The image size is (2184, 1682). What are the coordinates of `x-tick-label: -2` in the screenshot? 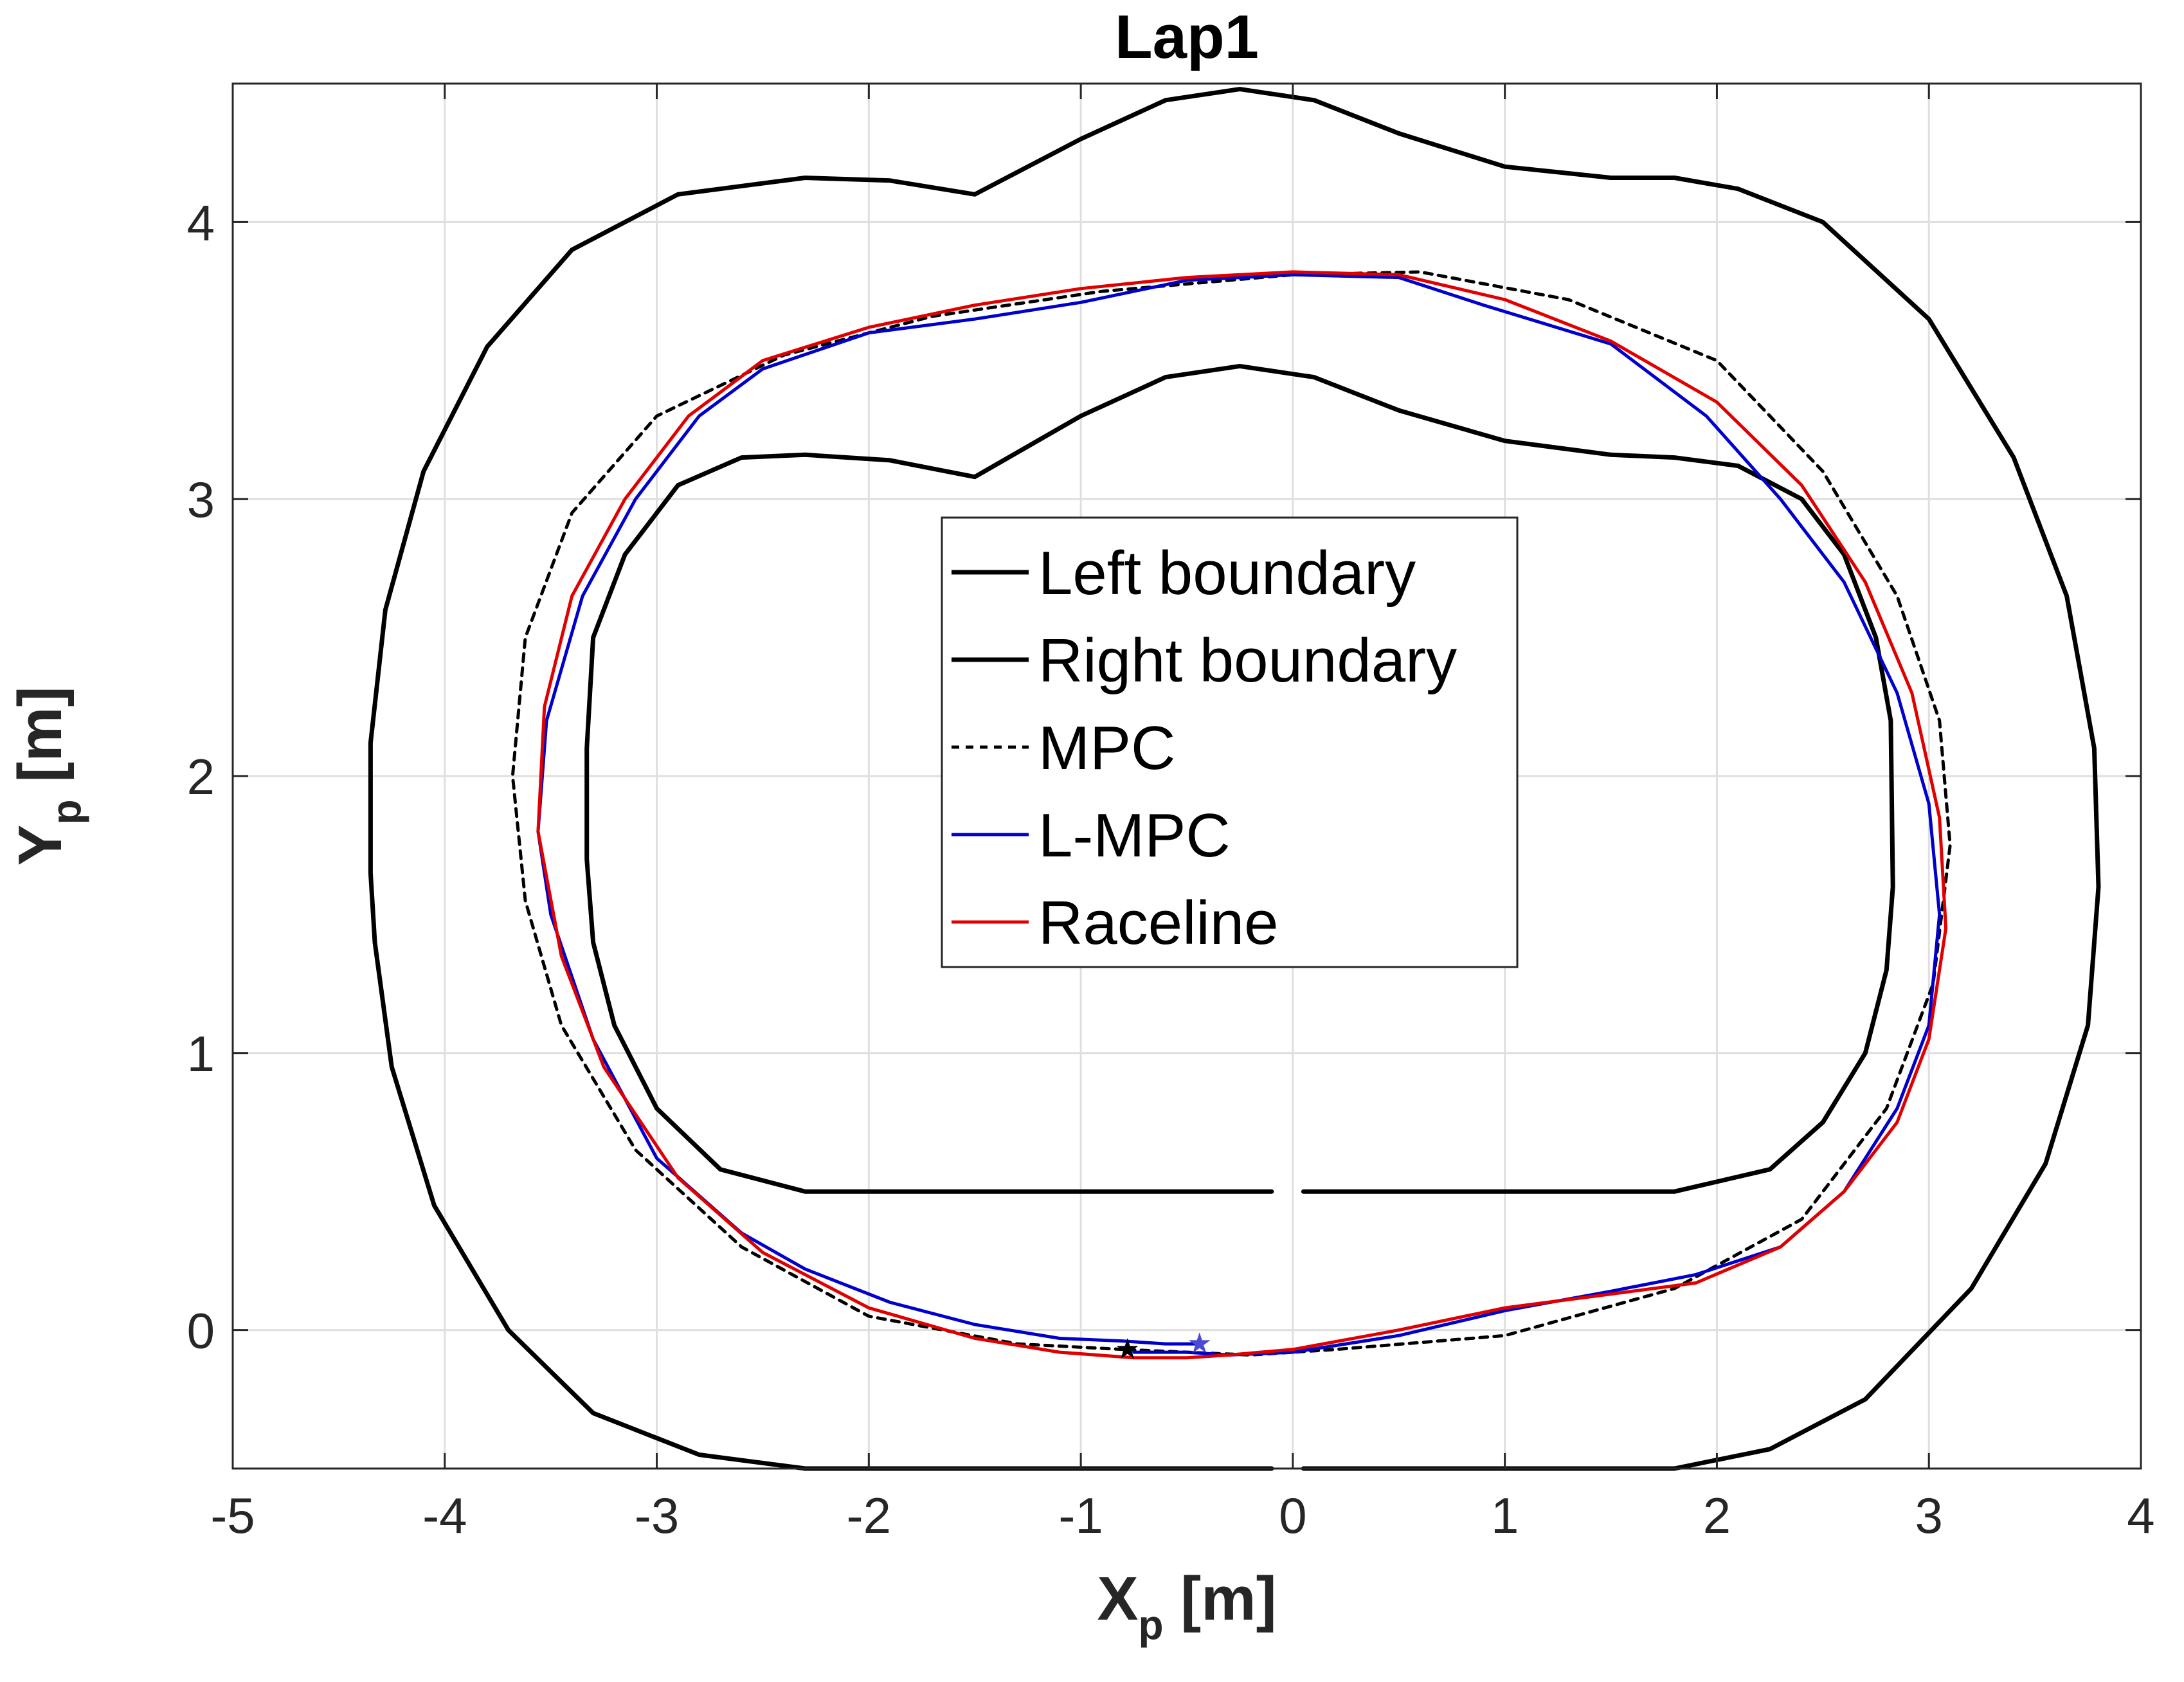 It's located at (869, 1515).